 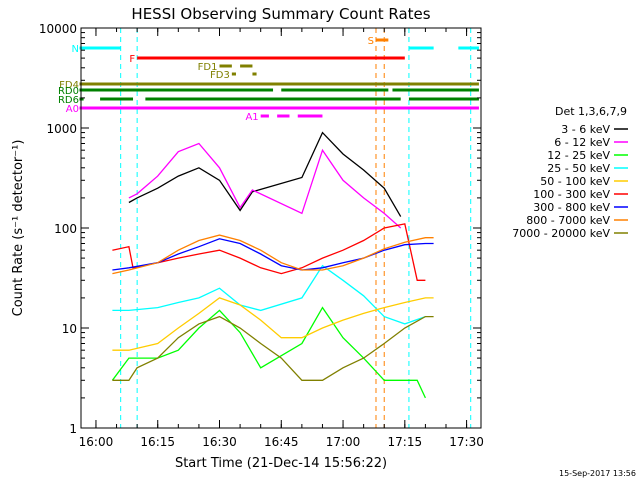 What do you see at coordinates (96, 442) in the screenshot?
I see `x-tick-label: 16:00` at bounding box center [96, 442].